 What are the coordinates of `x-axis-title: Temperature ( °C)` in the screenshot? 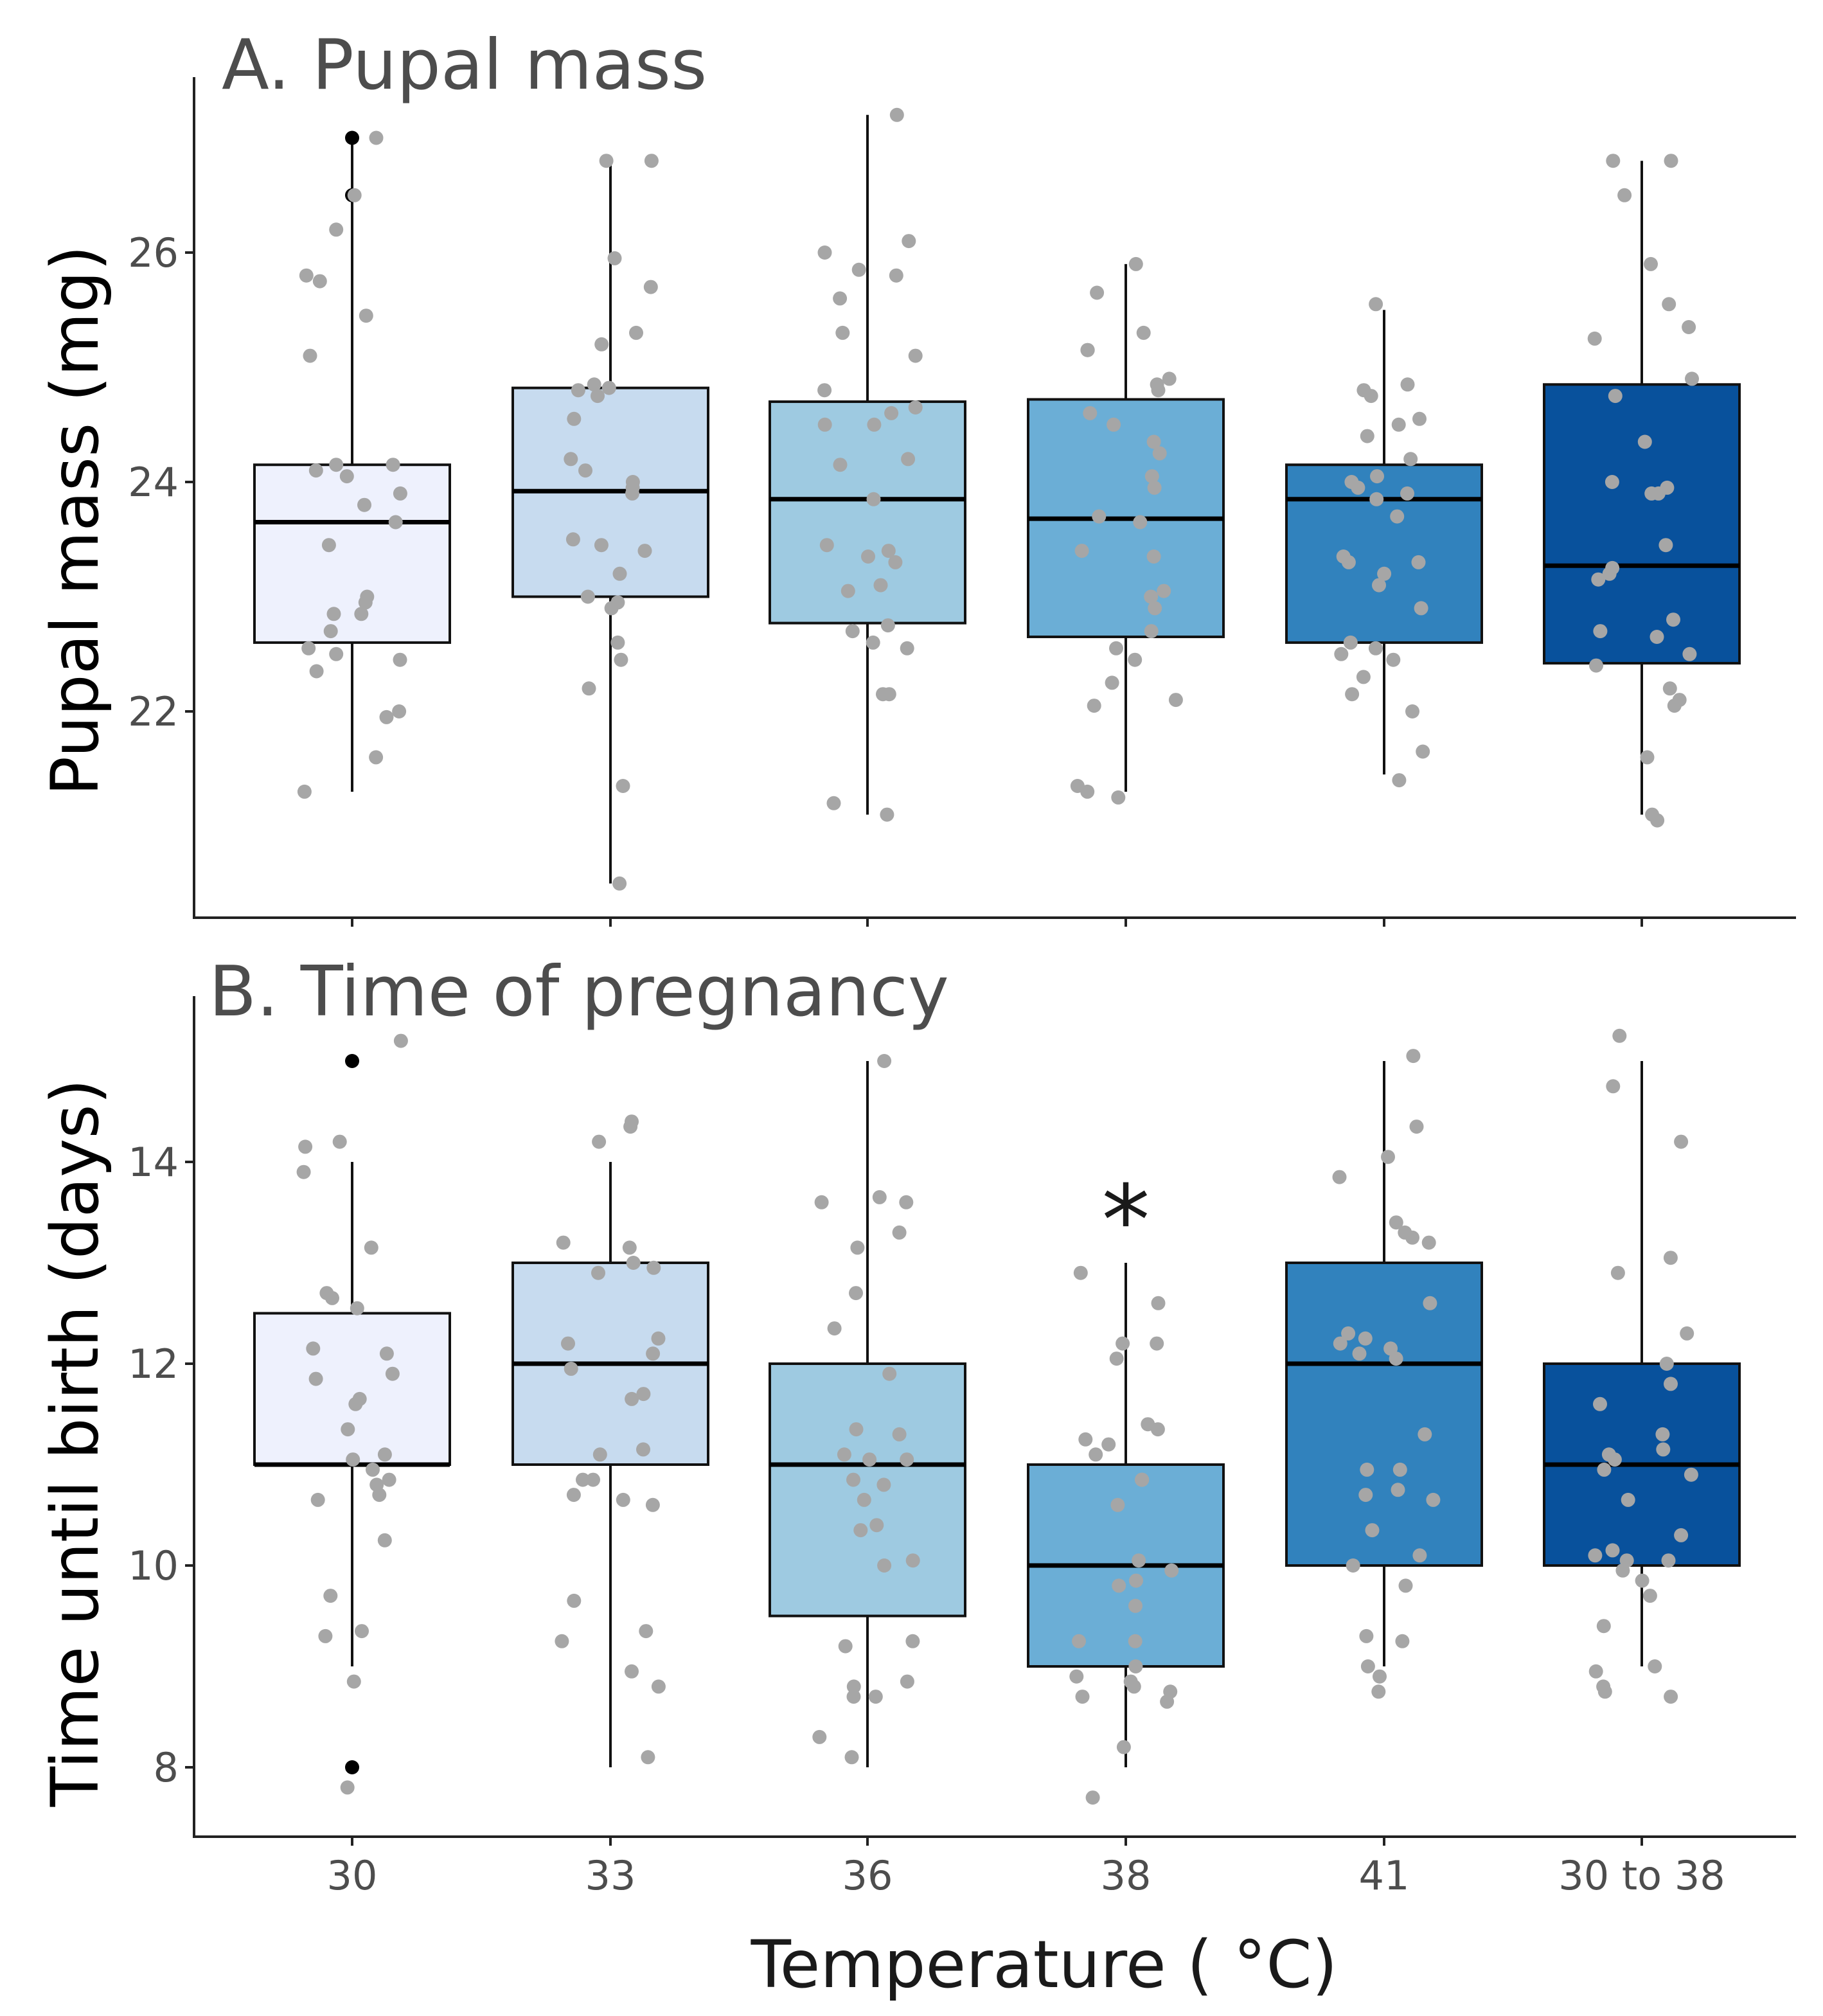 It's located at (1044, 1965).